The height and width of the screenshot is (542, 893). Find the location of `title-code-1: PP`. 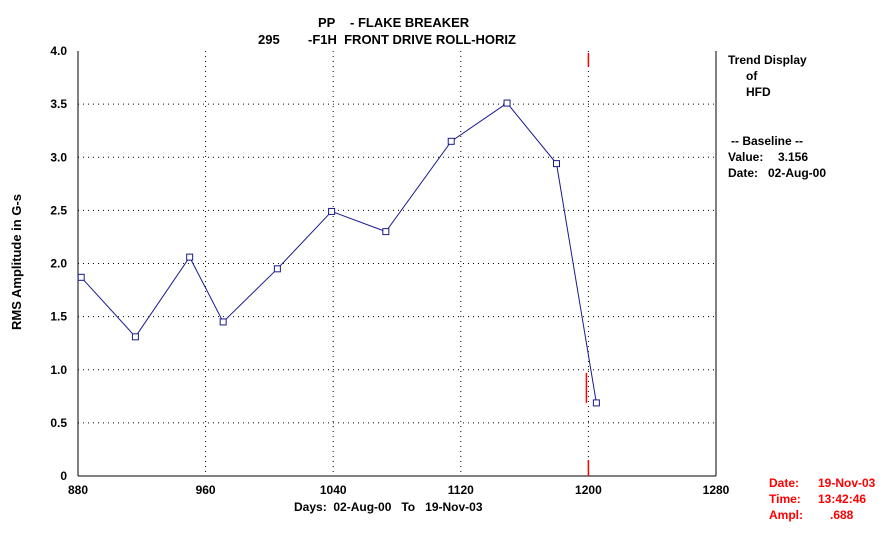

title-code-1: PP is located at coordinates (327, 22).